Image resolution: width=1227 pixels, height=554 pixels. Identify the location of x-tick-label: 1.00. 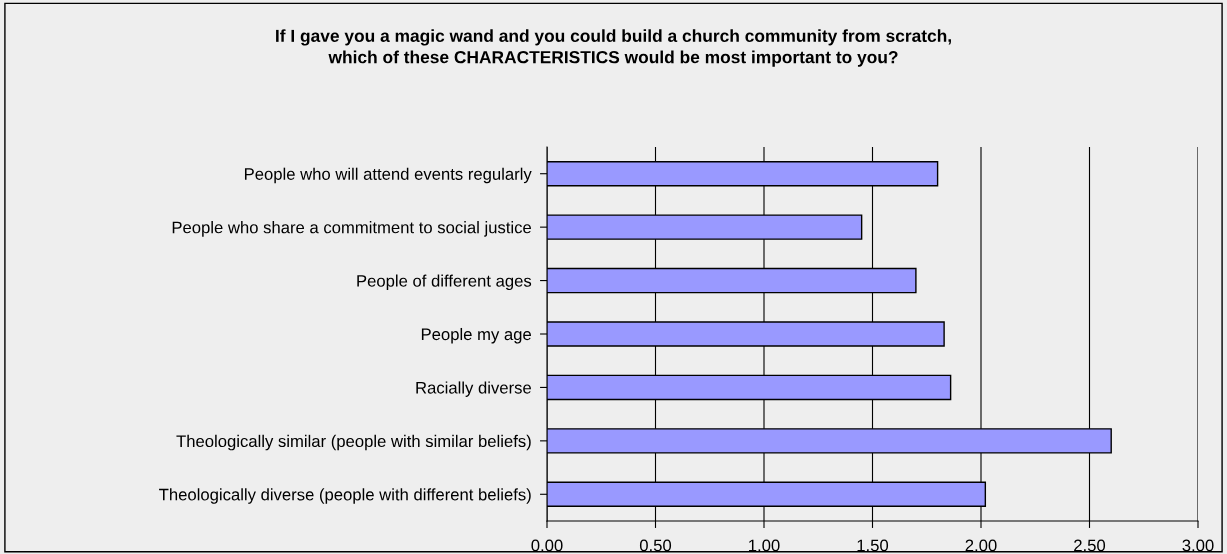
(764, 545).